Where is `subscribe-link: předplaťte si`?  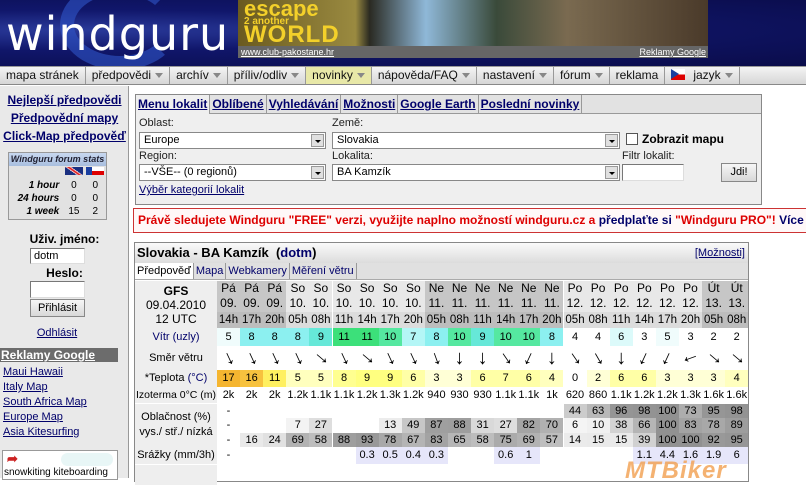 subscribe-link: předplaťte si is located at coordinates (635, 220).